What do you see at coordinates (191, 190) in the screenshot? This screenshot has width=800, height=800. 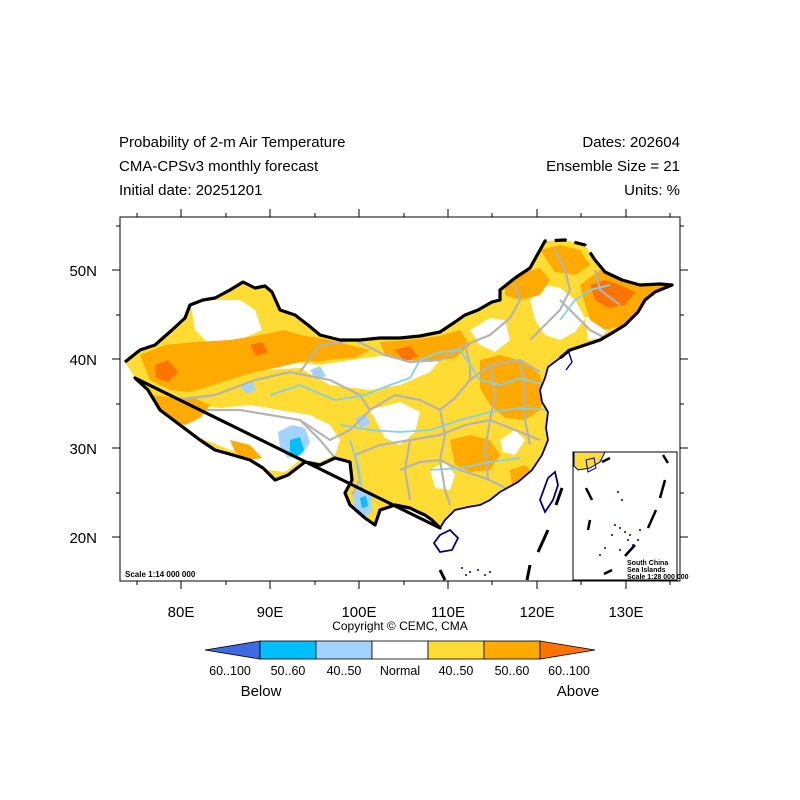 I see `initial-date: Initial date: 20251201` at bounding box center [191, 190].